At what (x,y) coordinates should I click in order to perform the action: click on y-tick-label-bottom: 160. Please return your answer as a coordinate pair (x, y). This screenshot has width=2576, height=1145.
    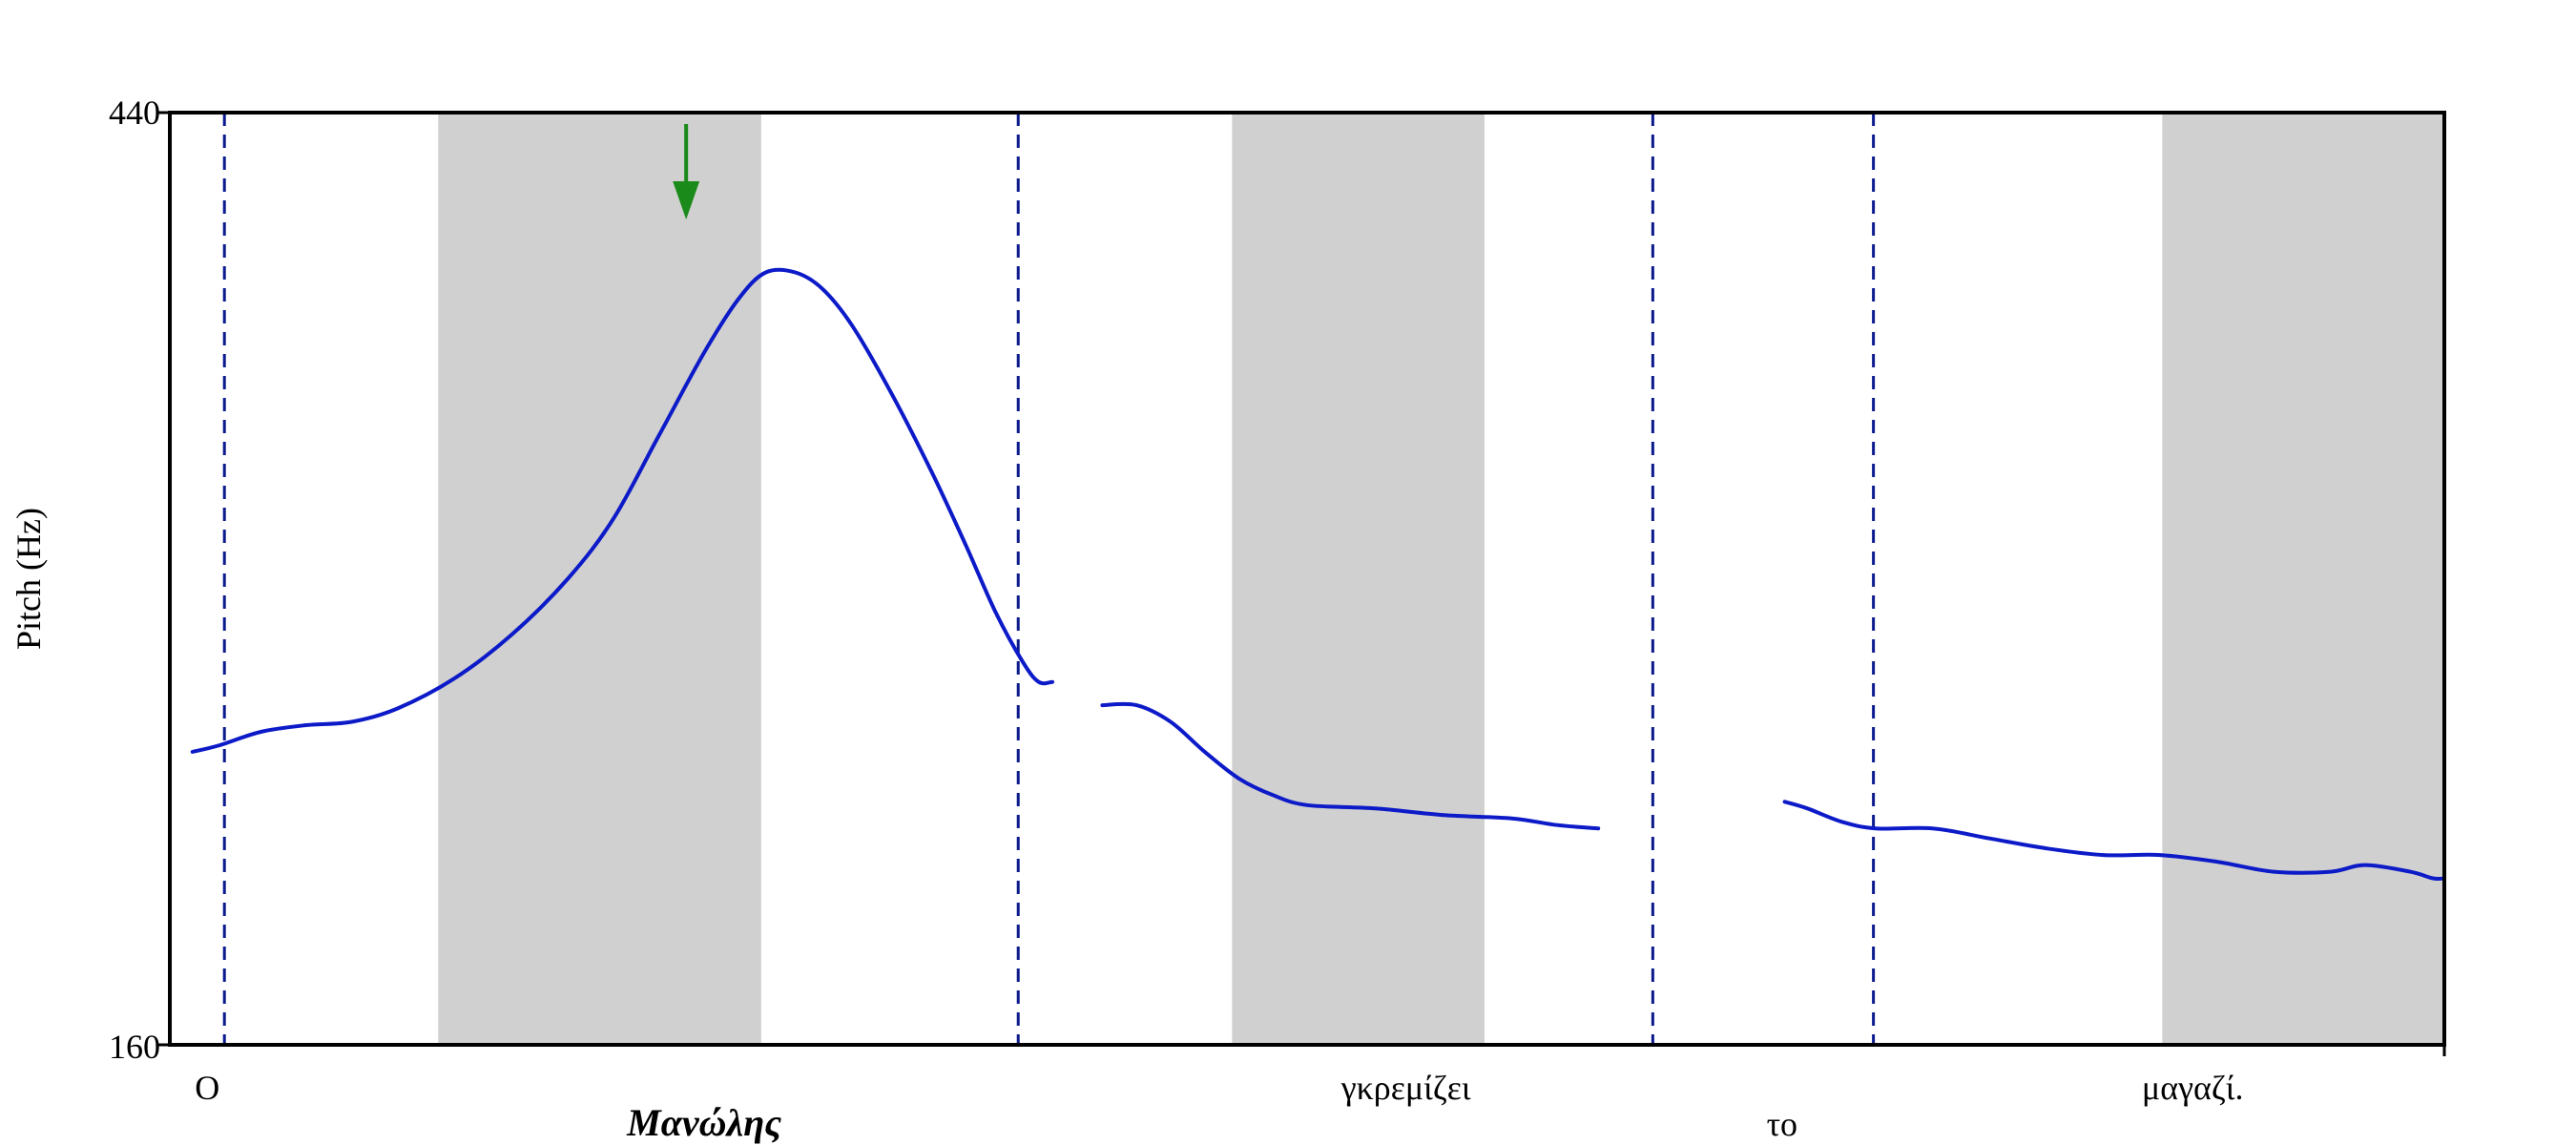
    Looking at the image, I should click on (134, 1047).